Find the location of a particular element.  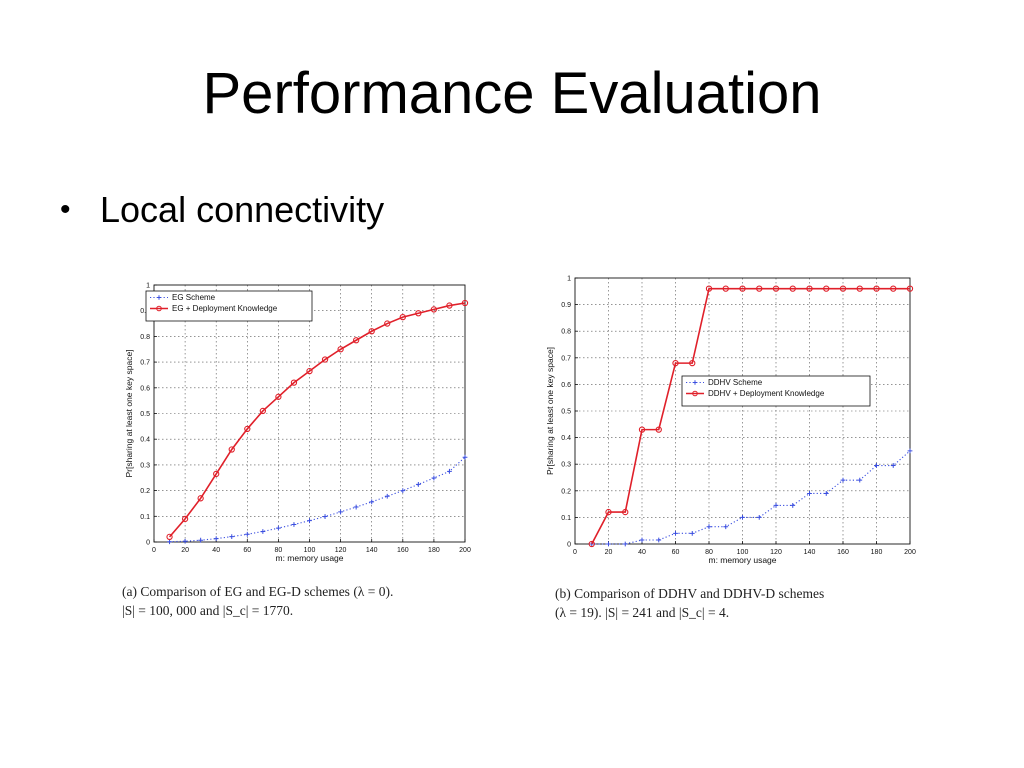

chart-b-series-1-line is located at coordinates (750, 416).